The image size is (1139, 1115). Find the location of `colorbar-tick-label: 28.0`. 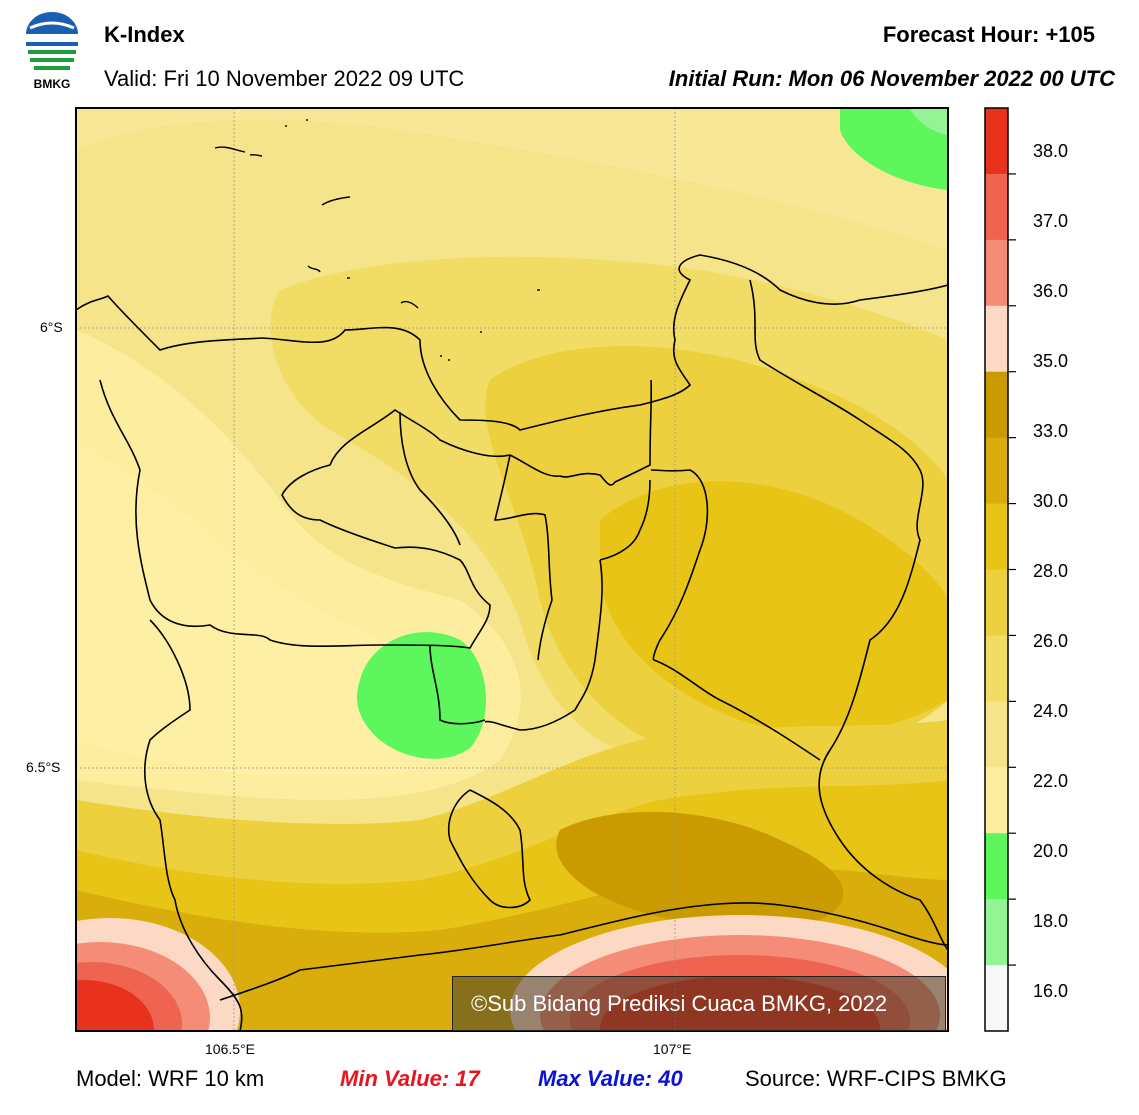

colorbar-tick-label: 28.0 is located at coordinates (1051, 571).